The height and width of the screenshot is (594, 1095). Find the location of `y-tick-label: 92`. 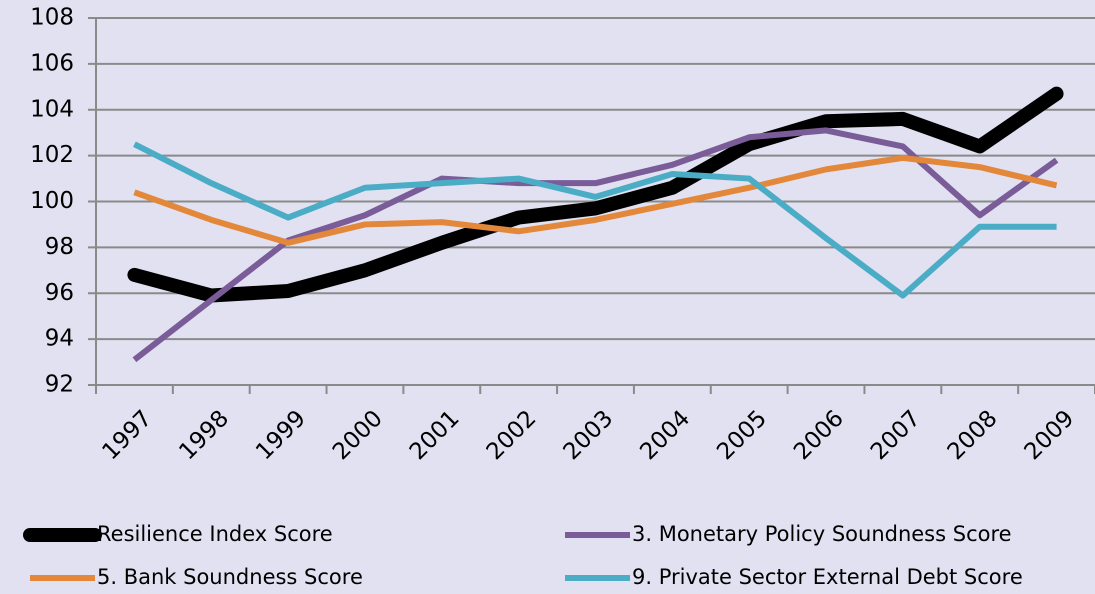

y-tick-label: 92 is located at coordinates (59, 385).